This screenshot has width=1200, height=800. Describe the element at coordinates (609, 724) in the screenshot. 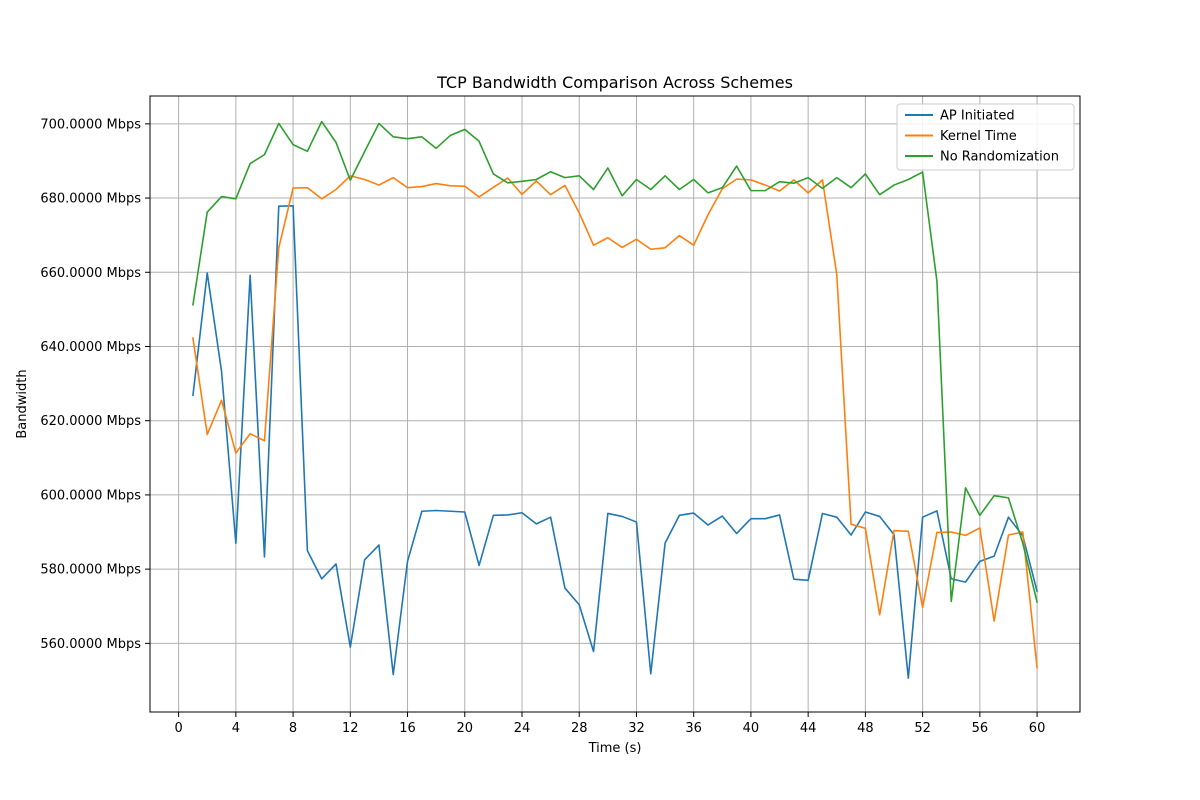

I see `x-axis: 0 4 8 12 16 20 24 28 32 36 40 44 48 52 56 60` at that location.